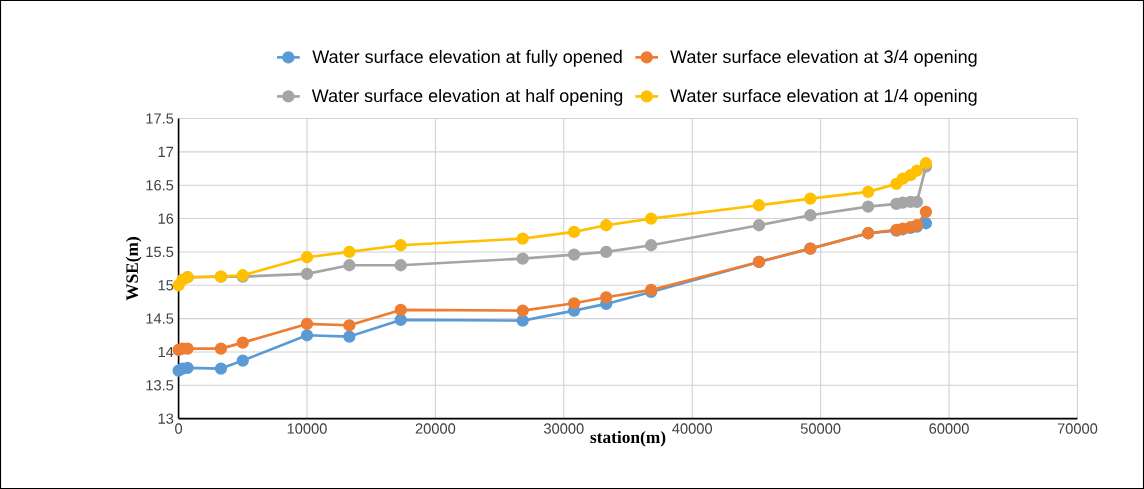 This screenshot has width=1144, height=489. Describe the element at coordinates (166, 351) in the screenshot. I see `y-tick-label: 14` at that location.